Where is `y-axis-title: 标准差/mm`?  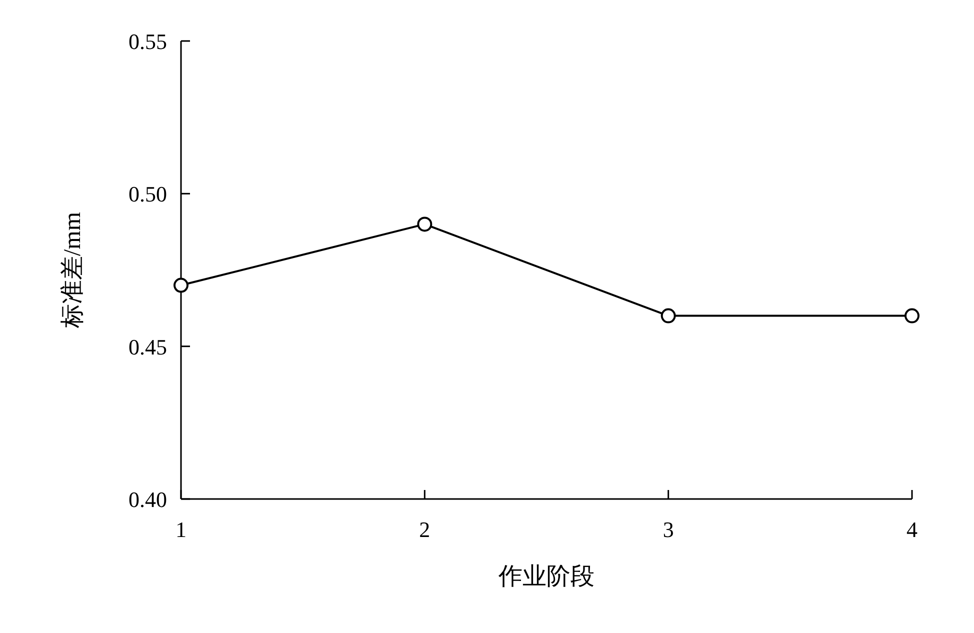
y-axis-title: 标准差/mm is located at coordinates (73, 271).